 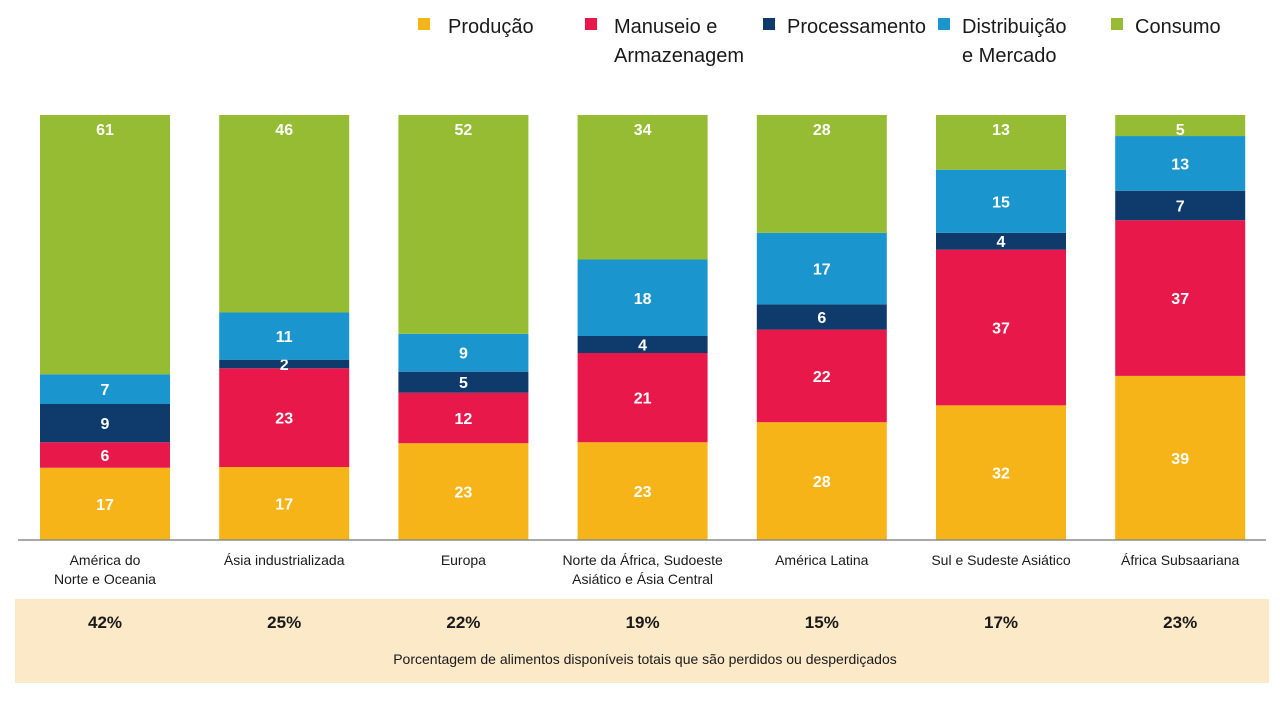 I want to click on bar-value-label-c7-s2: 37, so click(x=1180, y=299).